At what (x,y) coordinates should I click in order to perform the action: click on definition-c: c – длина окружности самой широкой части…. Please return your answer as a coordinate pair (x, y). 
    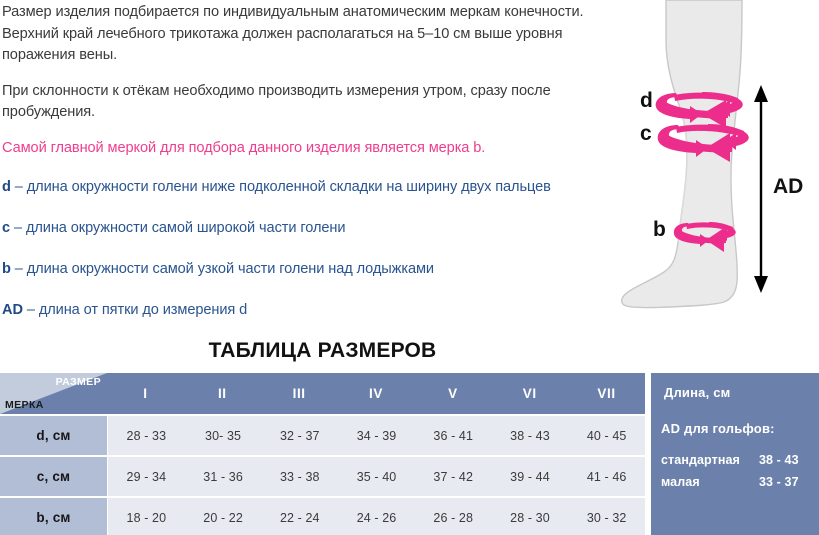
    Looking at the image, I should click on (305, 228).